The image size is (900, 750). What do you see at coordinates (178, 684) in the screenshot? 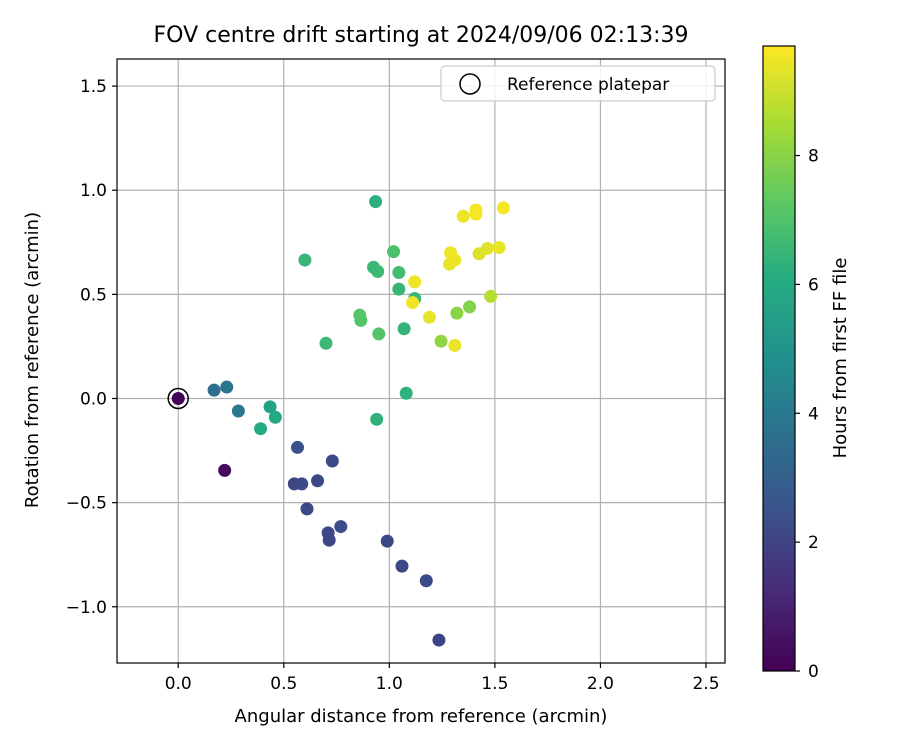
I see `x-tick-label: 0.0` at bounding box center [178, 684].